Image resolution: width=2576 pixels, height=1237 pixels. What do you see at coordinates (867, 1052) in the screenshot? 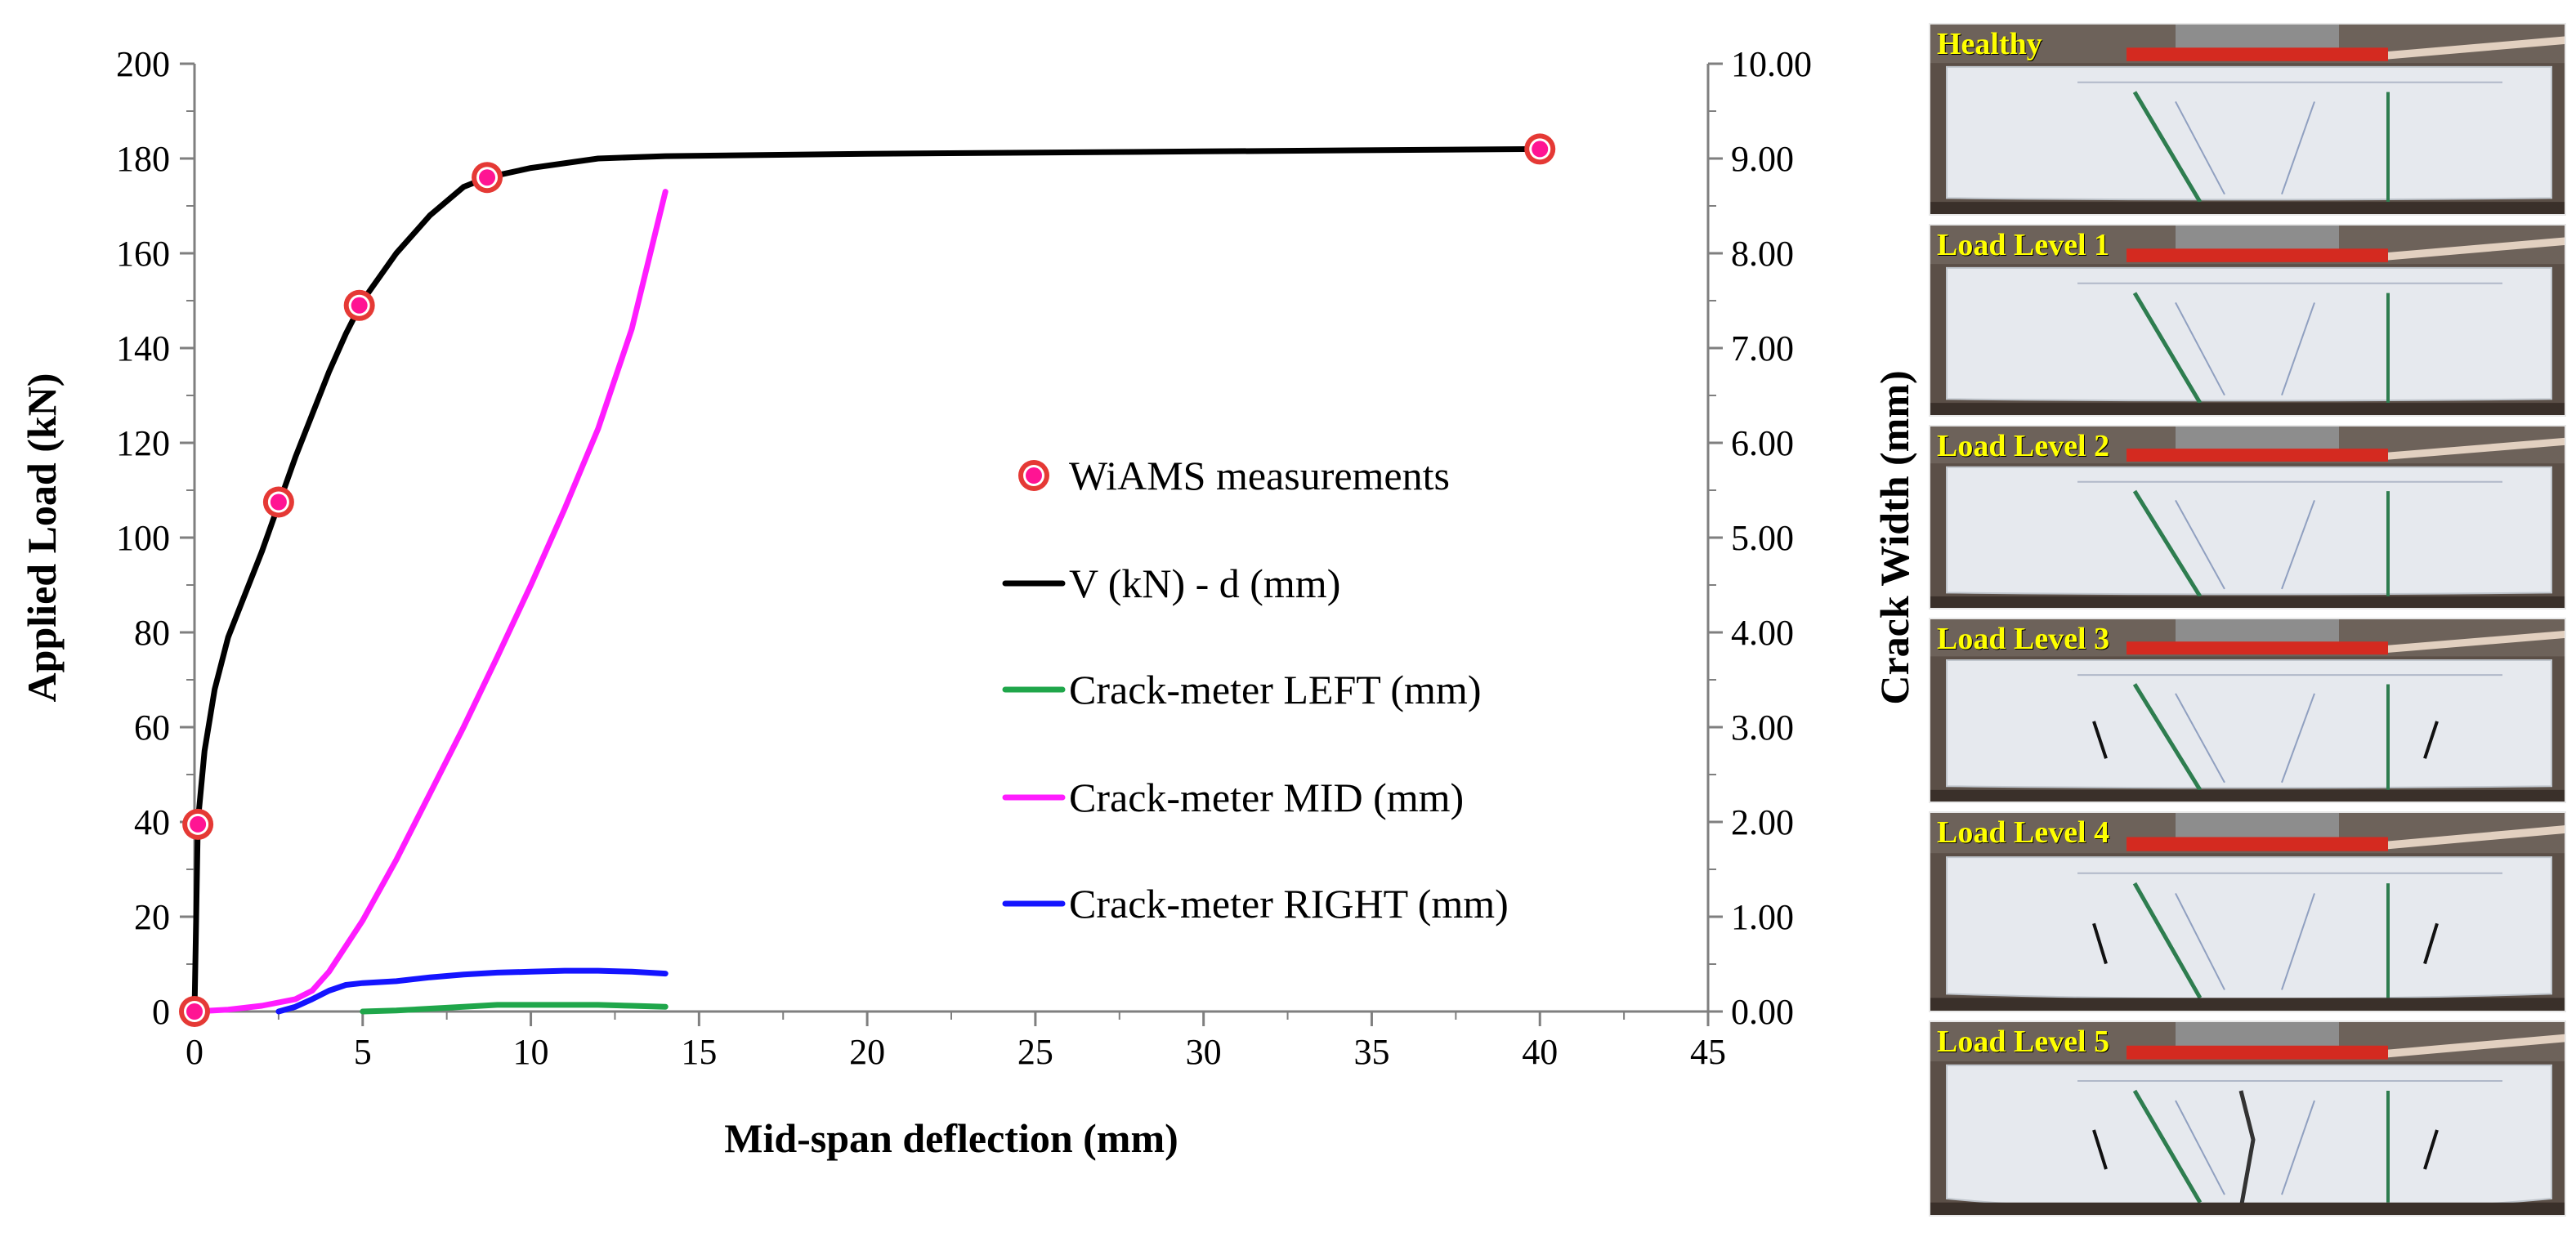
I see `x-tick-label: 20` at bounding box center [867, 1052].